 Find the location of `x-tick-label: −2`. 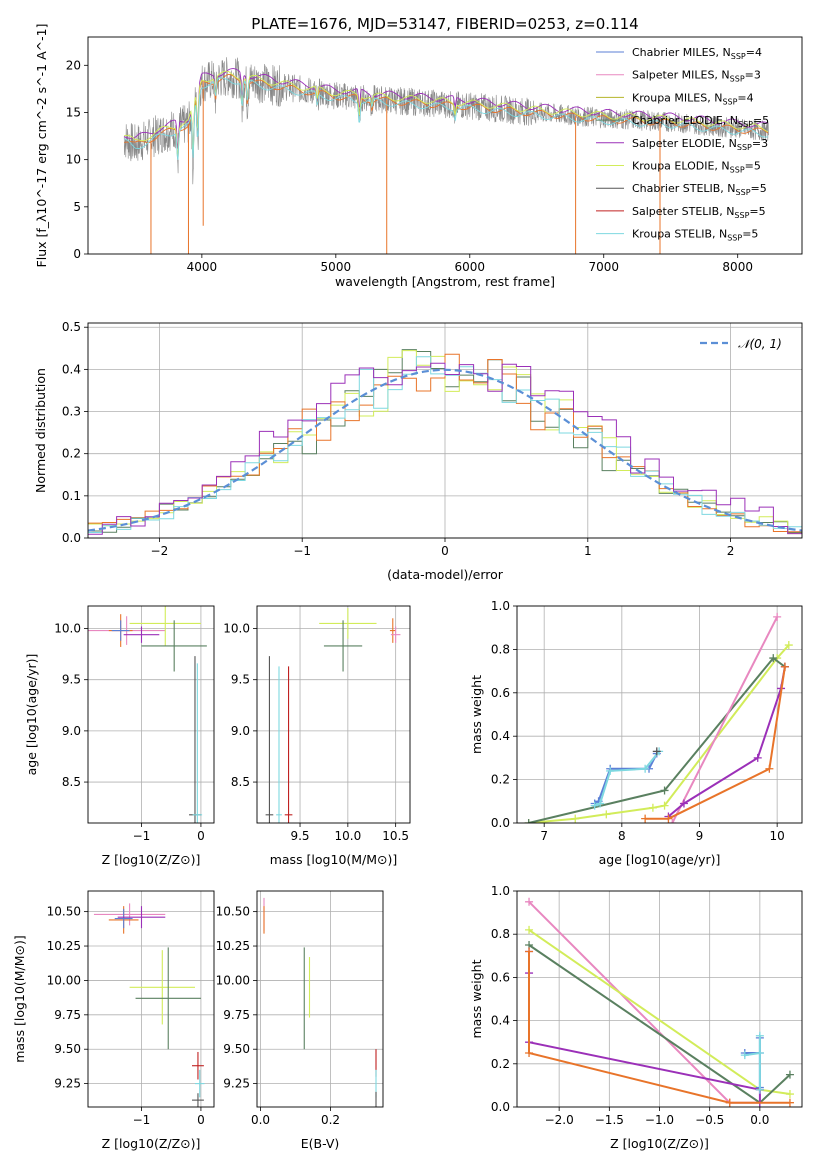

x-tick-label: −2 is located at coordinates (160, 551).